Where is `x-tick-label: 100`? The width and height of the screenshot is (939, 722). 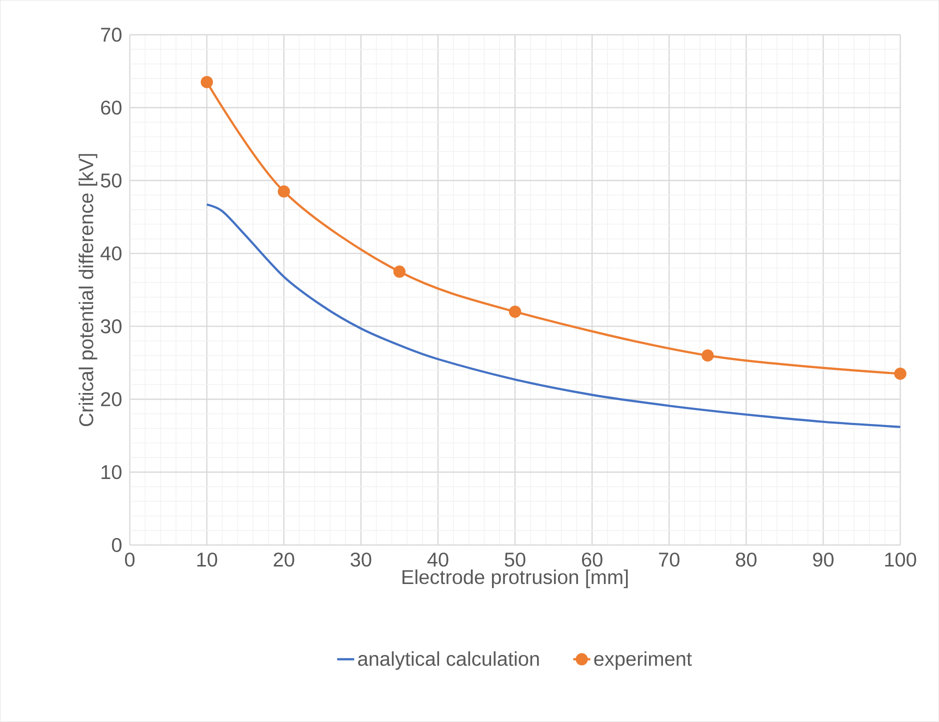 x-tick-label: 100 is located at coordinates (900, 559).